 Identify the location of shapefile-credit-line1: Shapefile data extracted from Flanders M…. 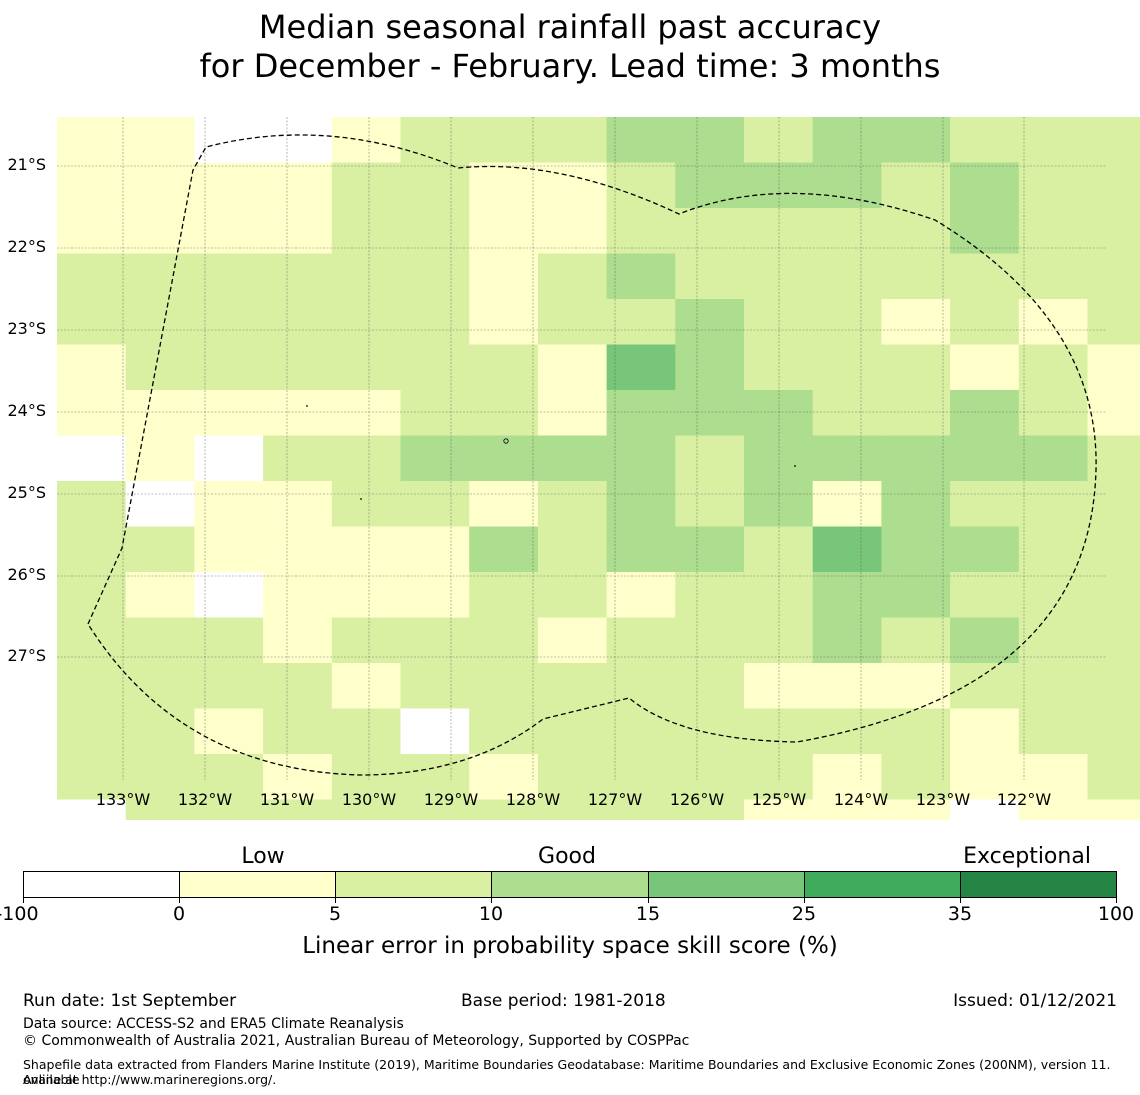
(567, 1072).